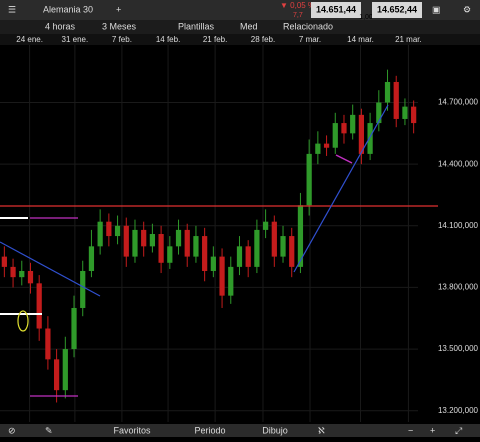  Describe the element at coordinates (23, 321) in the screenshot. I see `ellipse-drawing` at that location.